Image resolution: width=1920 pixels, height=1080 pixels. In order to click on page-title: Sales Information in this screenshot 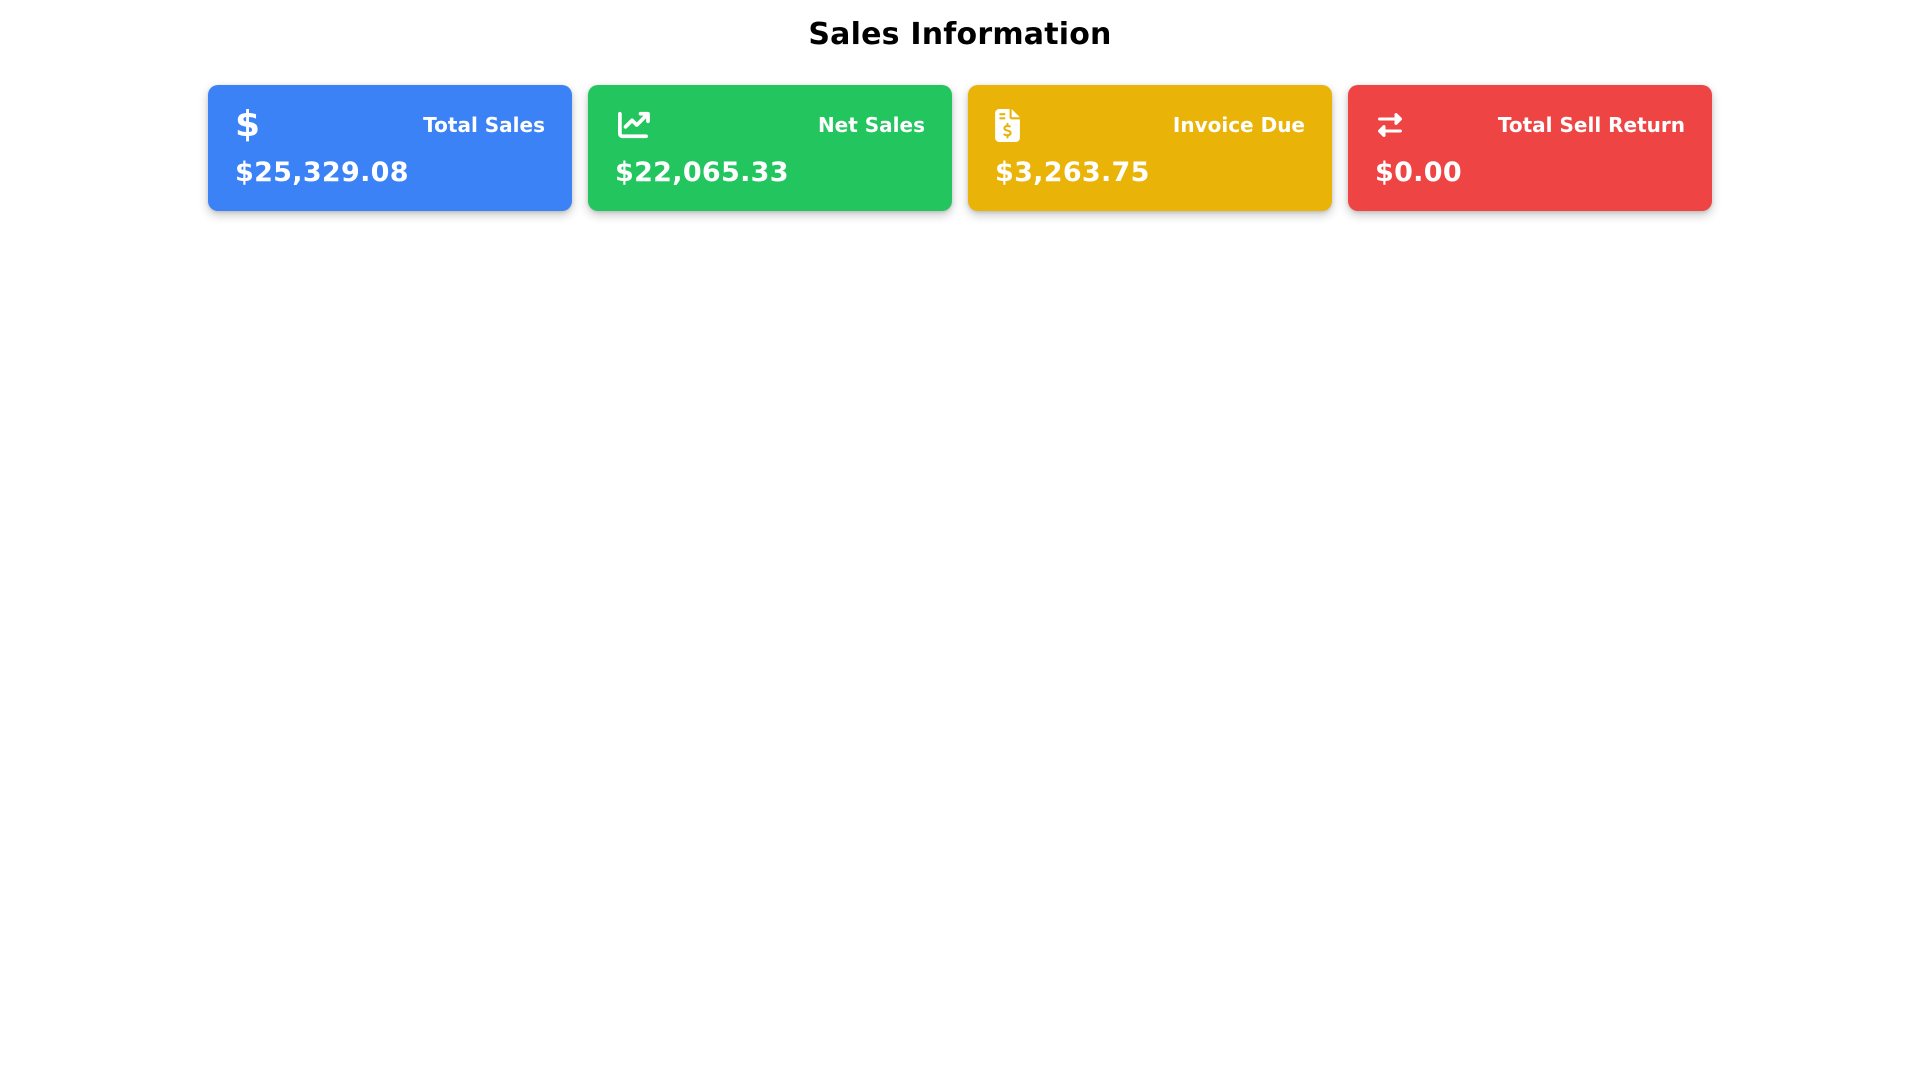, I will do `click(960, 34)`.